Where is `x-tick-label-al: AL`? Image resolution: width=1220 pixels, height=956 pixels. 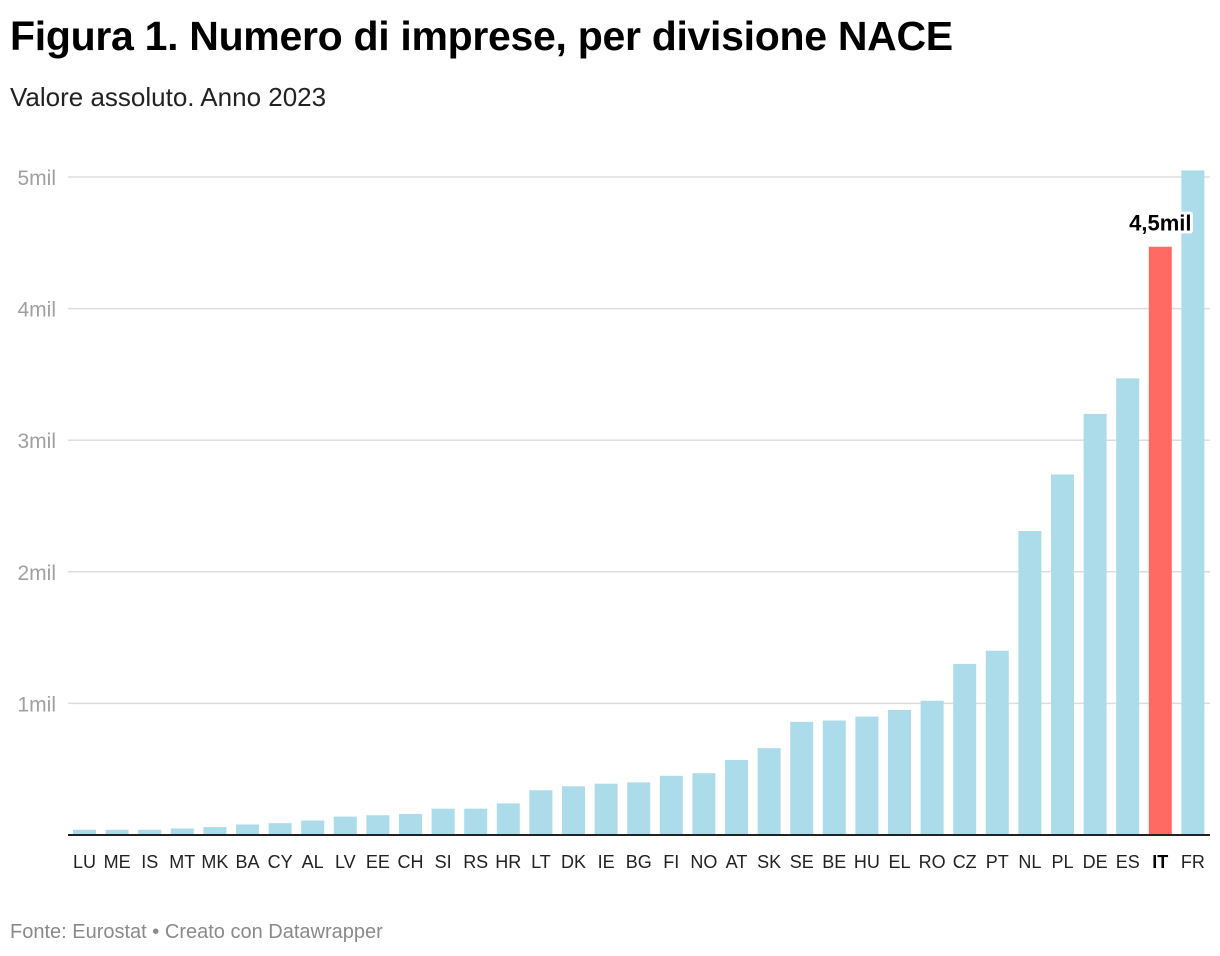 x-tick-label-al: AL is located at coordinates (313, 862).